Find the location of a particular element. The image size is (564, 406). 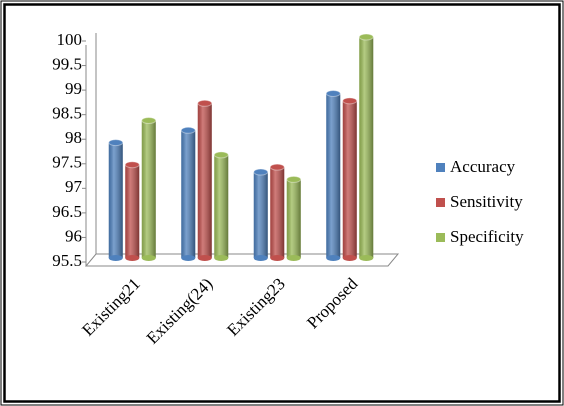

y-tick-label: 97 is located at coordinates (74, 186).